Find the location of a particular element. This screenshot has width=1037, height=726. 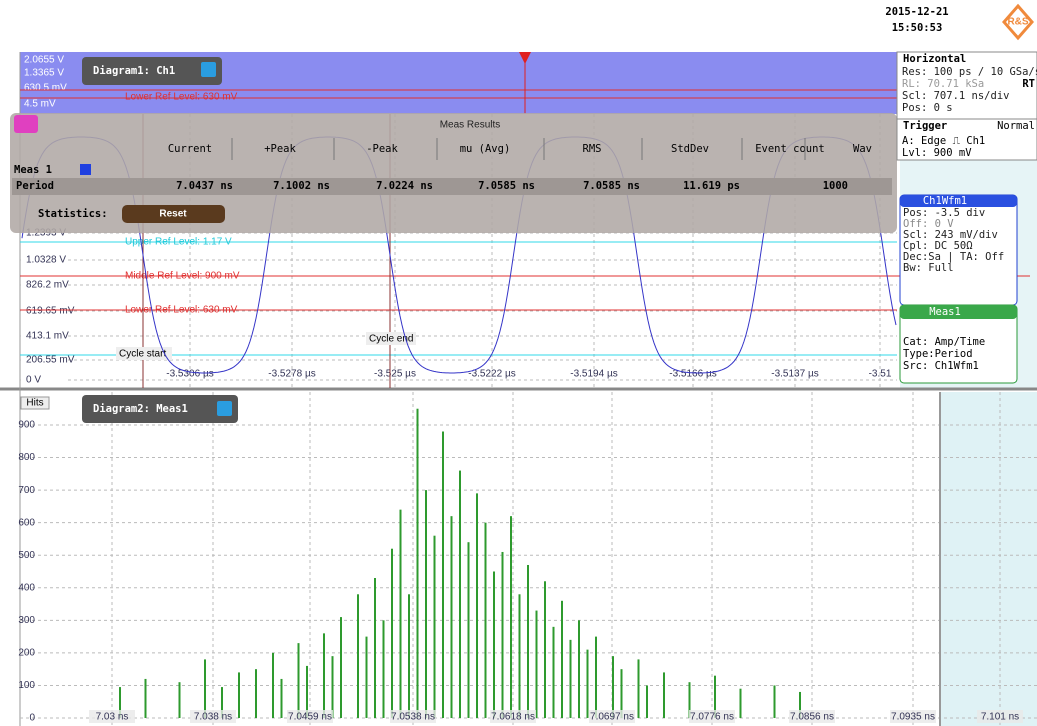

x-tick-label: 7.0935 ns is located at coordinates (913, 717).